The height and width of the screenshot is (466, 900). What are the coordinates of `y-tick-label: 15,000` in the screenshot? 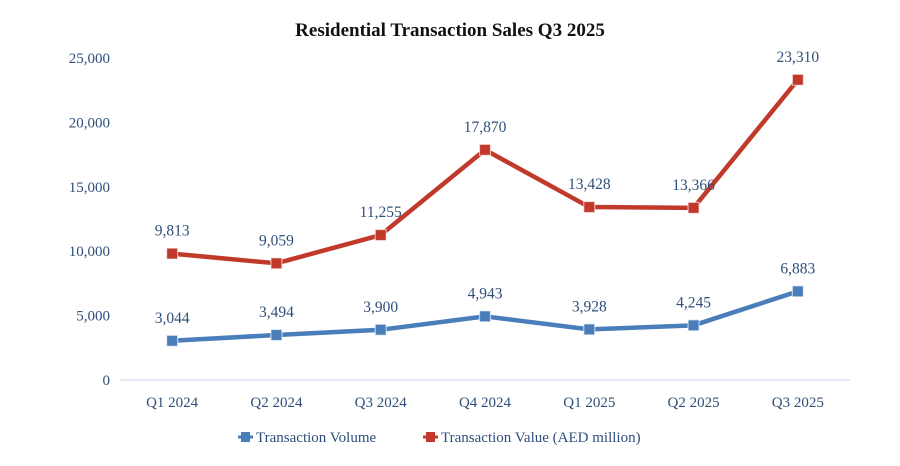 It's located at (89, 188).